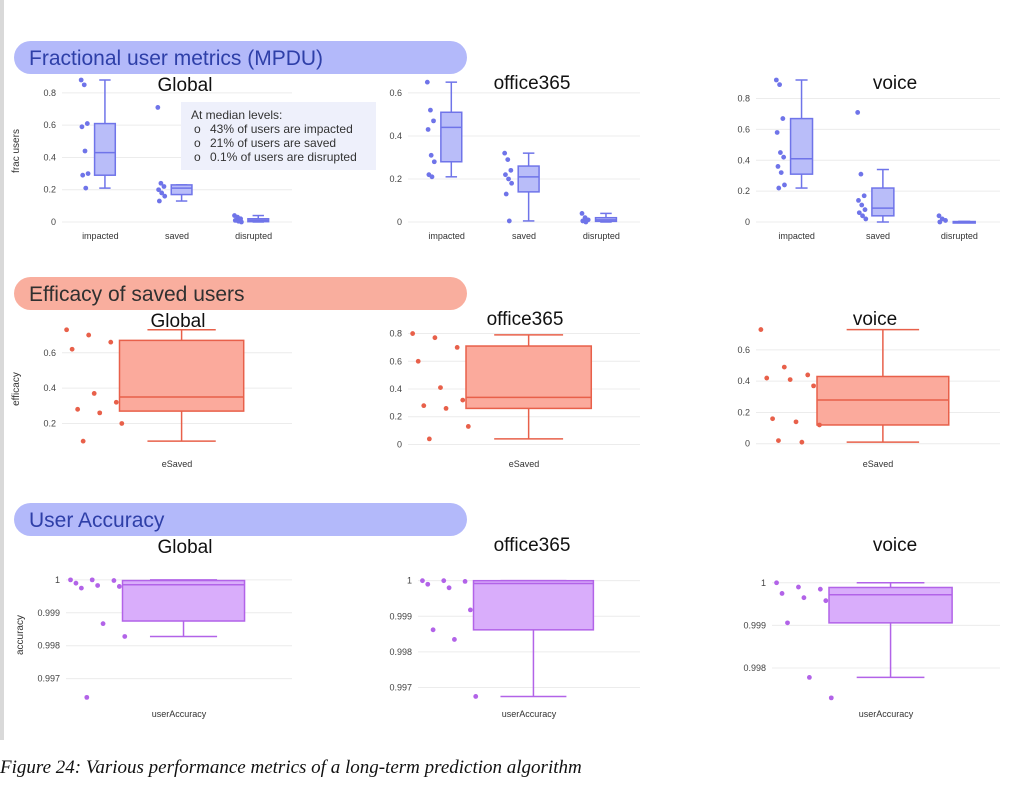 The height and width of the screenshot is (798, 1024). I want to click on x-tick-label: impacted, so click(796, 236).